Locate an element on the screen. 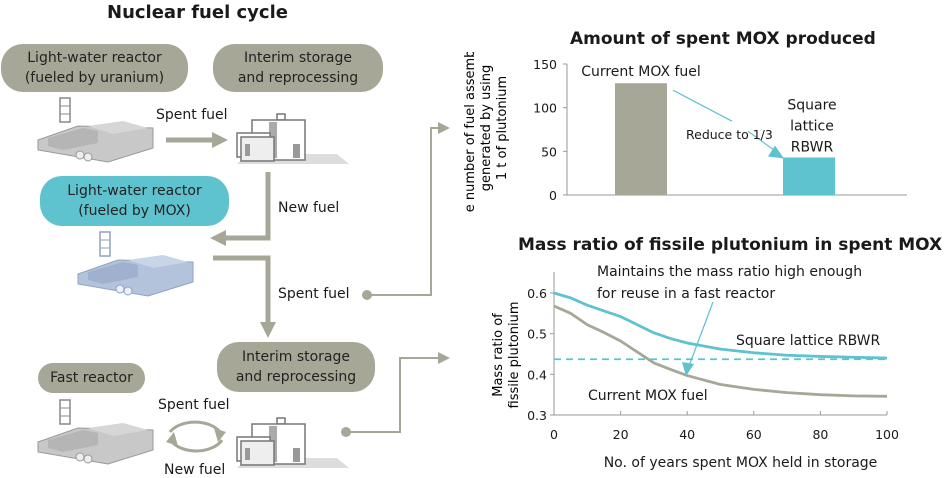 This screenshot has width=950, height=478. connector-to-bar-chart is located at coordinates (406, 211).